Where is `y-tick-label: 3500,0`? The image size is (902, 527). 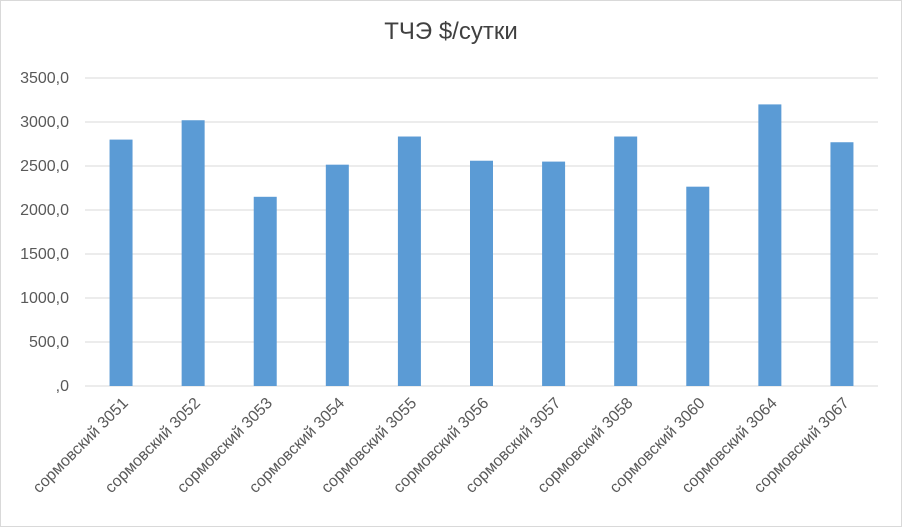 y-tick-label: 3500,0 is located at coordinates (44, 78).